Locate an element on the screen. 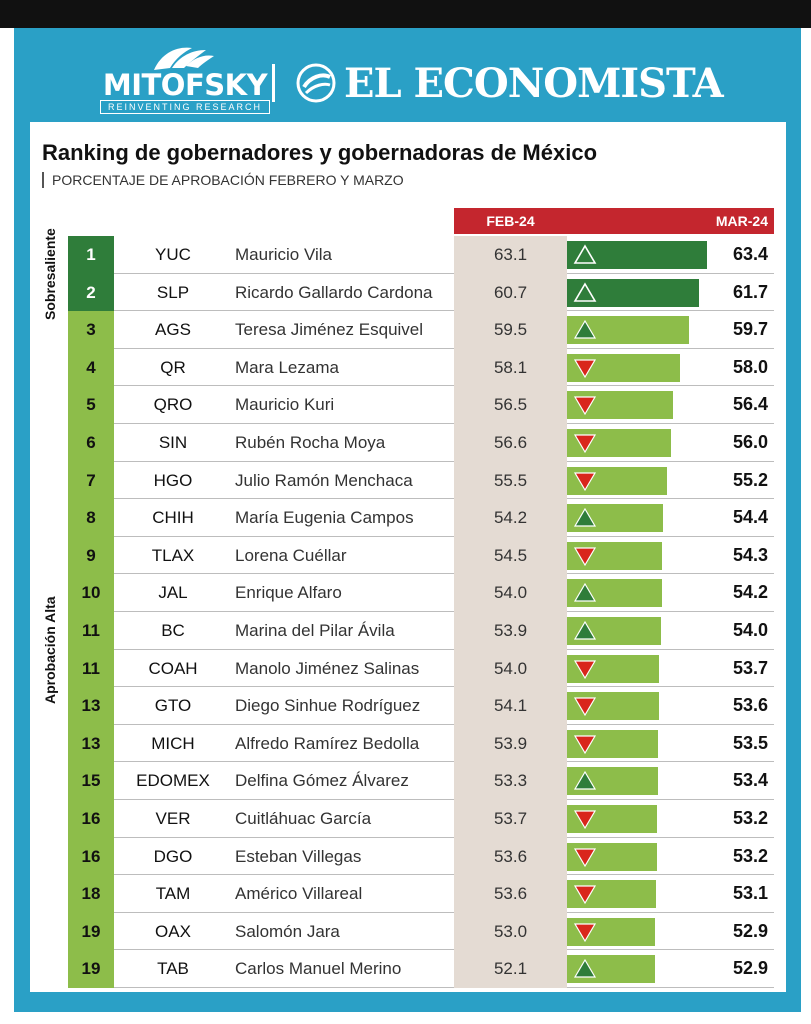 Image resolution: width=811 pixels, height=1024 pixels. group-label: Sobresaliente is located at coordinates (50, 273).